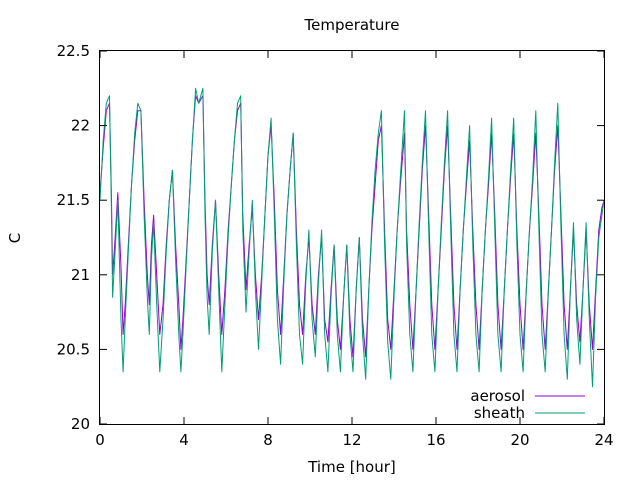 Image resolution: width=640 pixels, height=480 pixels. What do you see at coordinates (519, 440) in the screenshot?
I see `x-tick-label: 20` at bounding box center [519, 440].